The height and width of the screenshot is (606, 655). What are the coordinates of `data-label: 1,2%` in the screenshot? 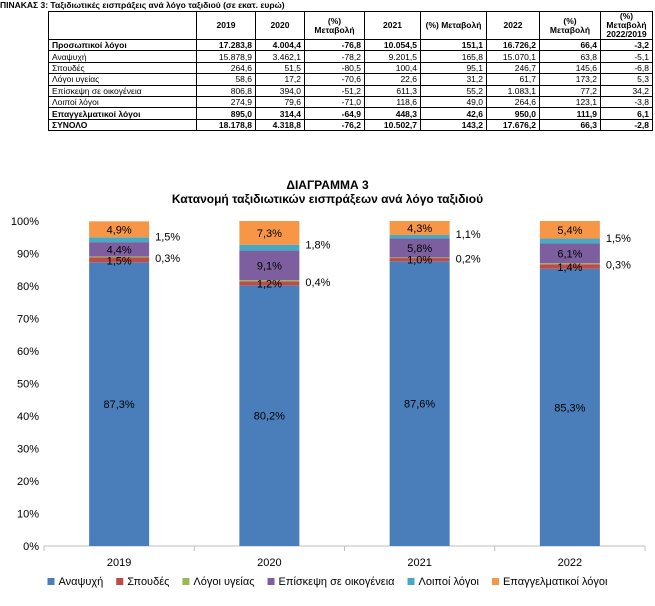 It's located at (269, 284).